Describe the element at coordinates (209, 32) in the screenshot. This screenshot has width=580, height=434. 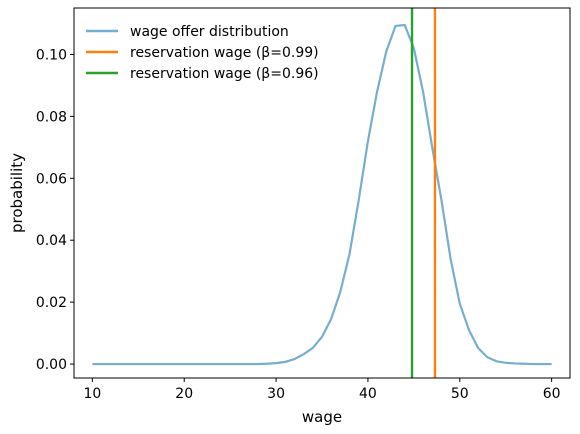
I see `legend-entry-0: wage offer distribution` at that location.